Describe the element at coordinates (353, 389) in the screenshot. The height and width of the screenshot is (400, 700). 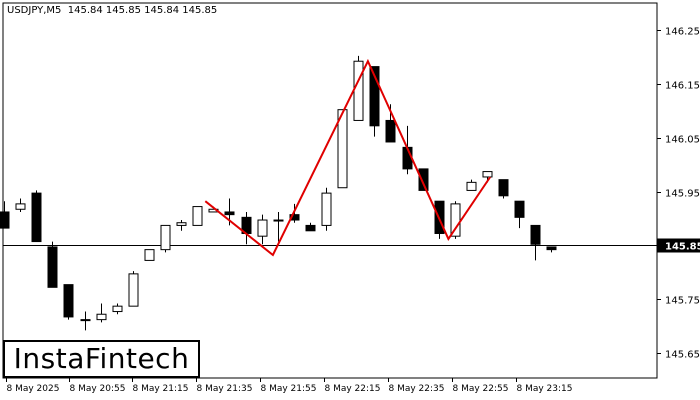
I see `x-tick-label: 8 May 22:15` at that location.